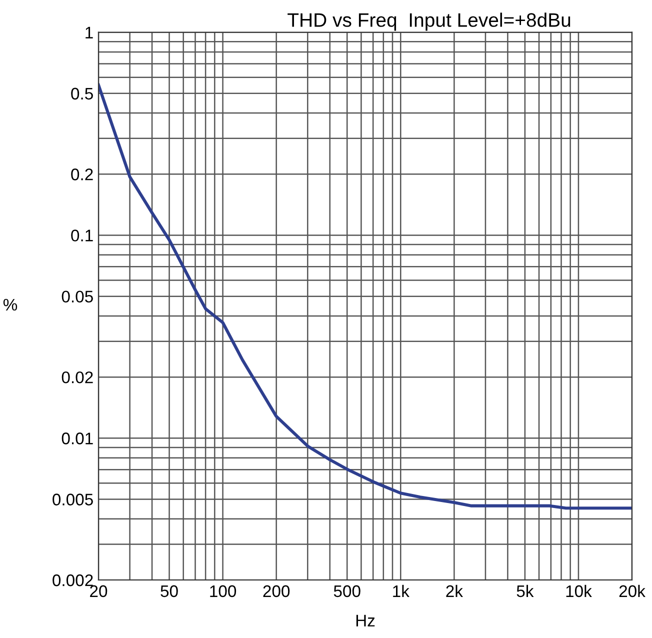 Image resolution: width=652 pixels, height=638 pixels. I want to click on x-tick-label: 100, so click(223, 591).